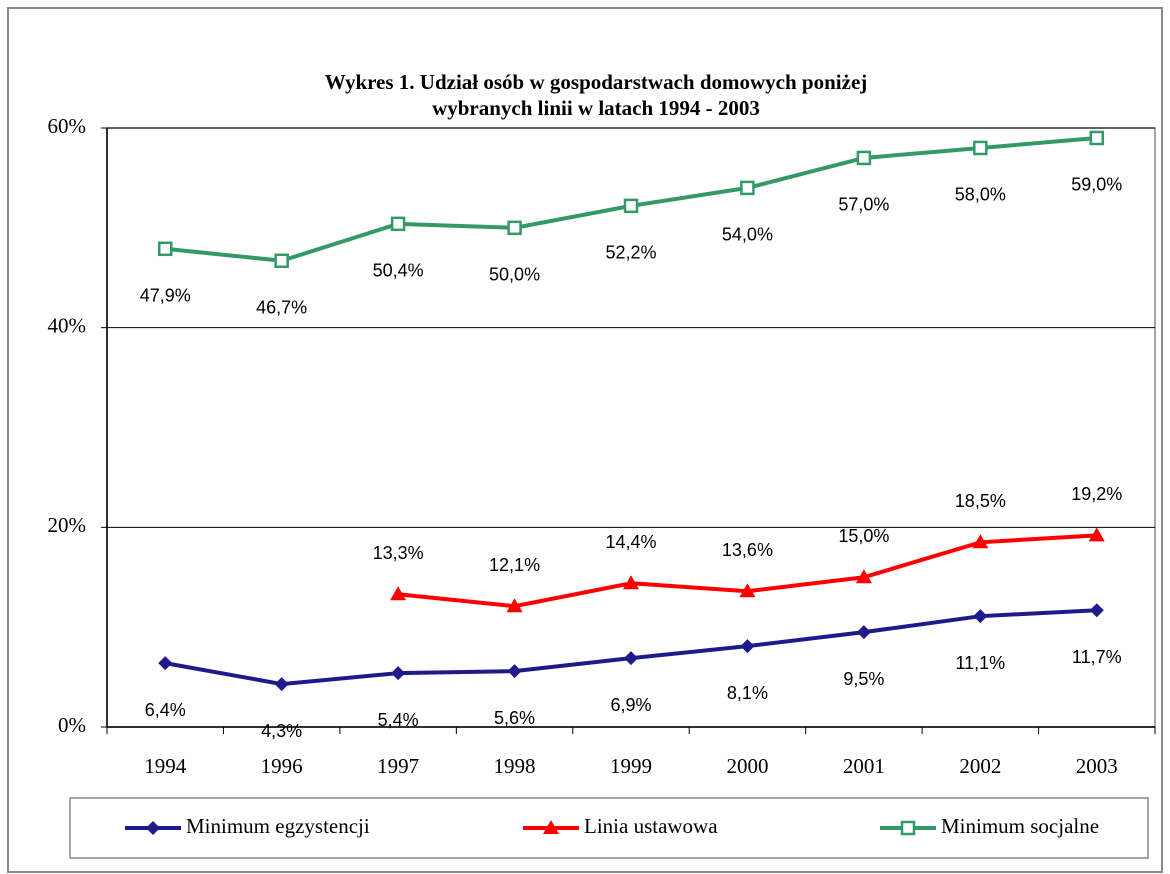 Image resolution: width=1170 pixels, height=874 pixels. I want to click on data-label: 6,4%, so click(165, 710).